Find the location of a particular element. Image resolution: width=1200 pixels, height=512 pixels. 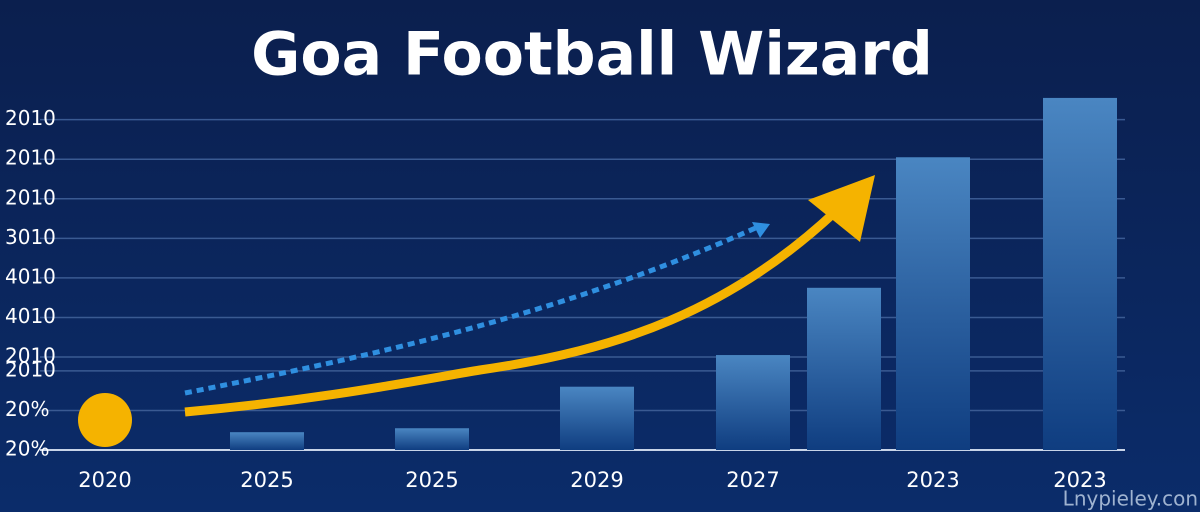

y-tick-label: 3010 is located at coordinates (30, 237).